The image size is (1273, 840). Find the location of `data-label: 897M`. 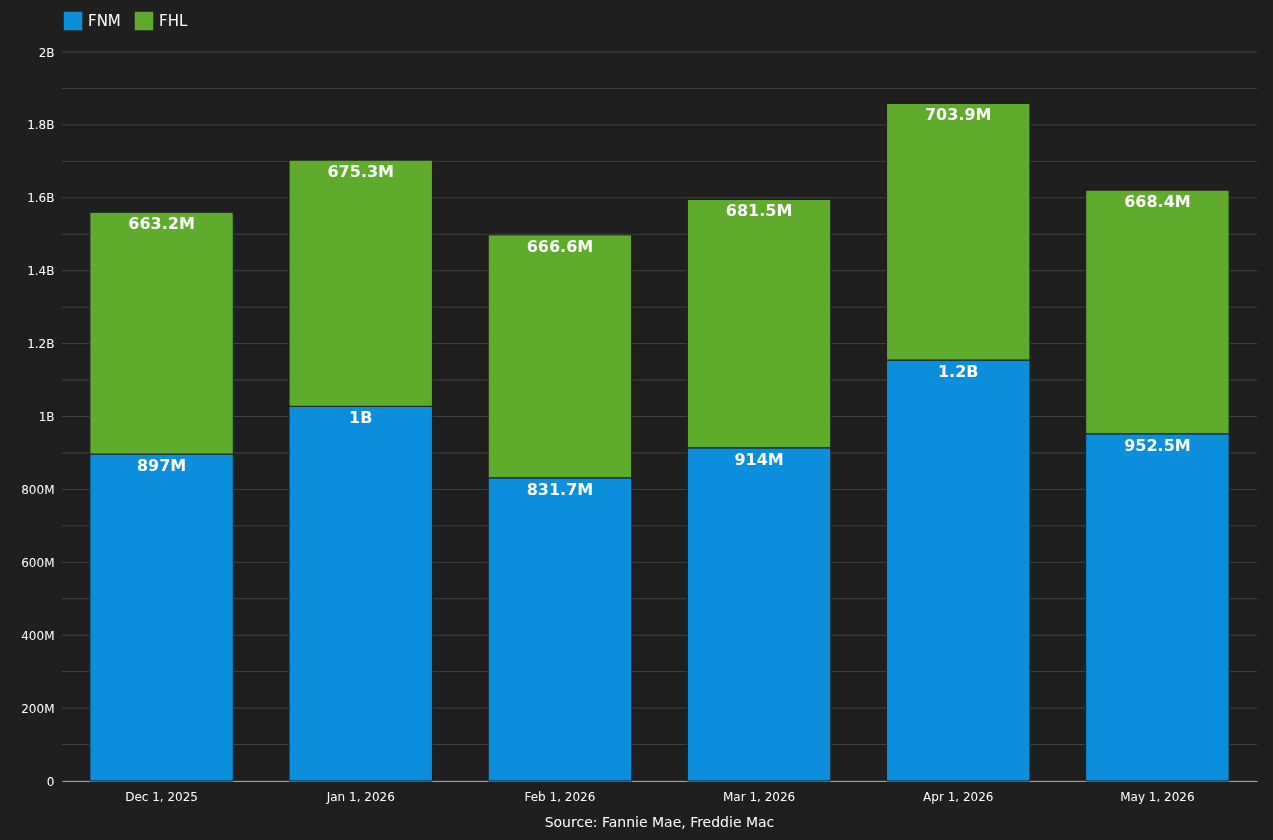

data-label: 897M is located at coordinates (161, 466).